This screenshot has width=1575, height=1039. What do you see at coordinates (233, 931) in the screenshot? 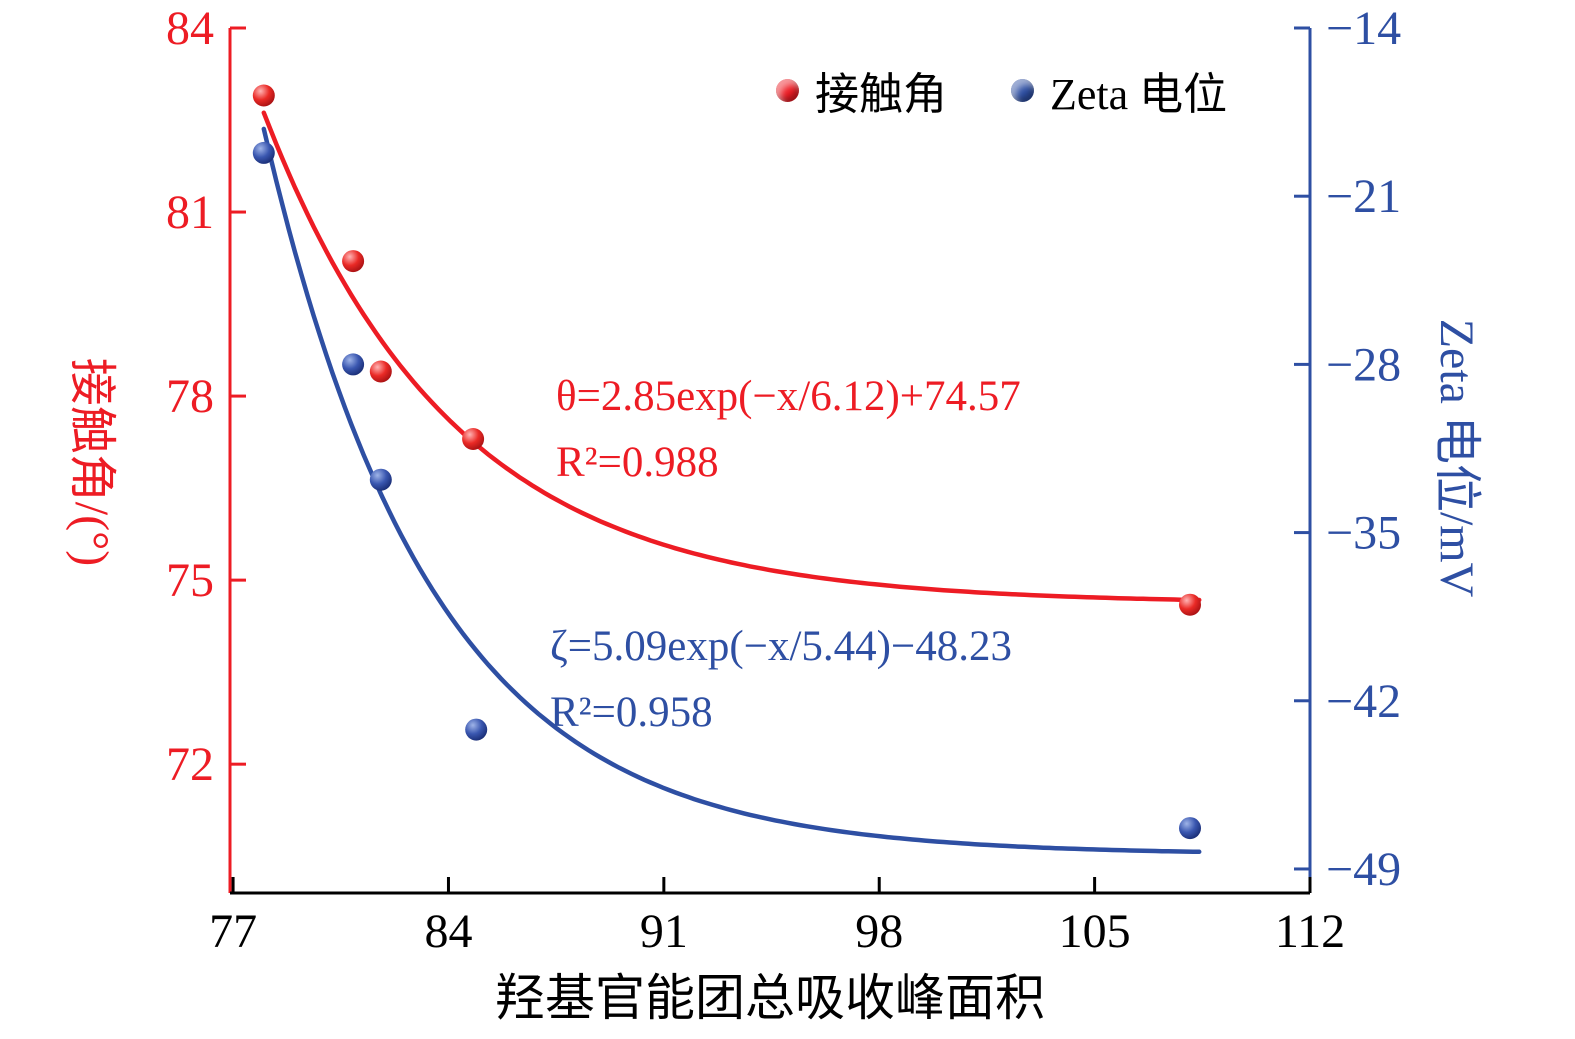
I see `x-tick-label: 77` at bounding box center [233, 931].